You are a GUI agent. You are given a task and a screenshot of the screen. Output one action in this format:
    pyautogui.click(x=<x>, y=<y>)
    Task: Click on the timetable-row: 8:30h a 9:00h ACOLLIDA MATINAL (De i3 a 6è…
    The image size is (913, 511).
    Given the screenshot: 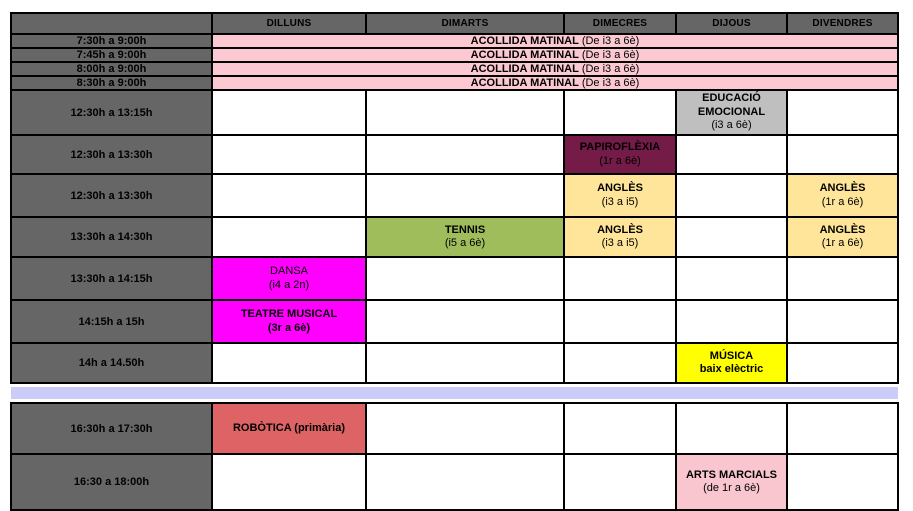 What is the action you would take?
    pyautogui.click(x=454, y=83)
    